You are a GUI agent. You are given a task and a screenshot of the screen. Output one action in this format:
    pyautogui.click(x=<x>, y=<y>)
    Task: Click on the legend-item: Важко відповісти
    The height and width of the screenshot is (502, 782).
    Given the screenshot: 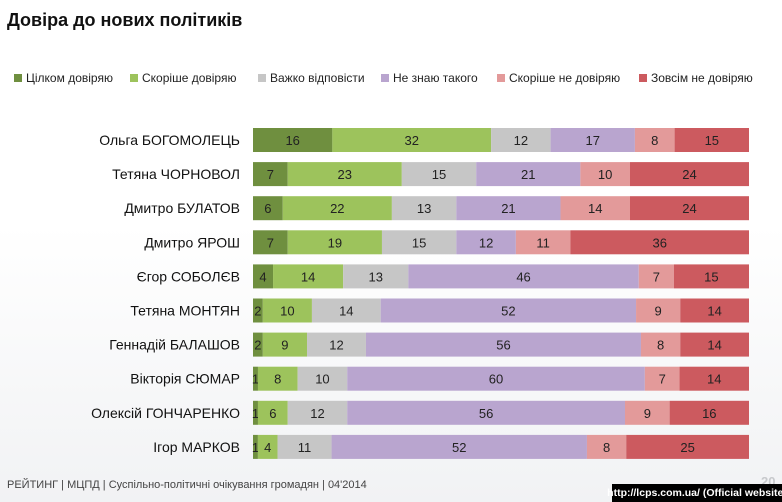 What is the action you would take?
    pyautogui.click(x=311, y=78)
    